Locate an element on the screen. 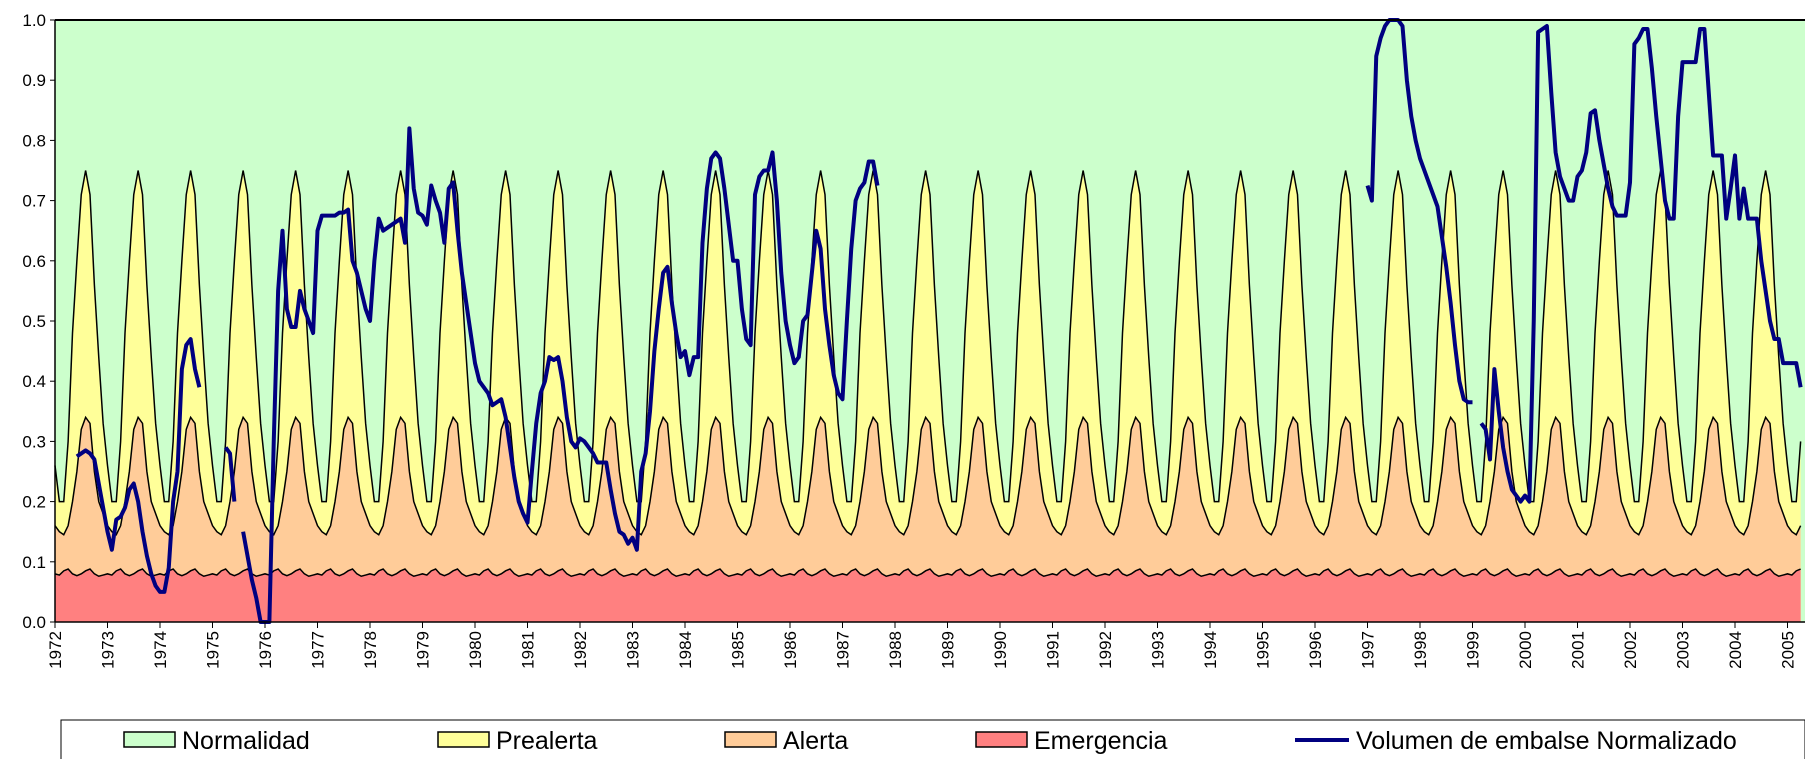 This screenshot has width=1805, height=764. x-tick-label: 1990 is located at coordinates (1000, 650).